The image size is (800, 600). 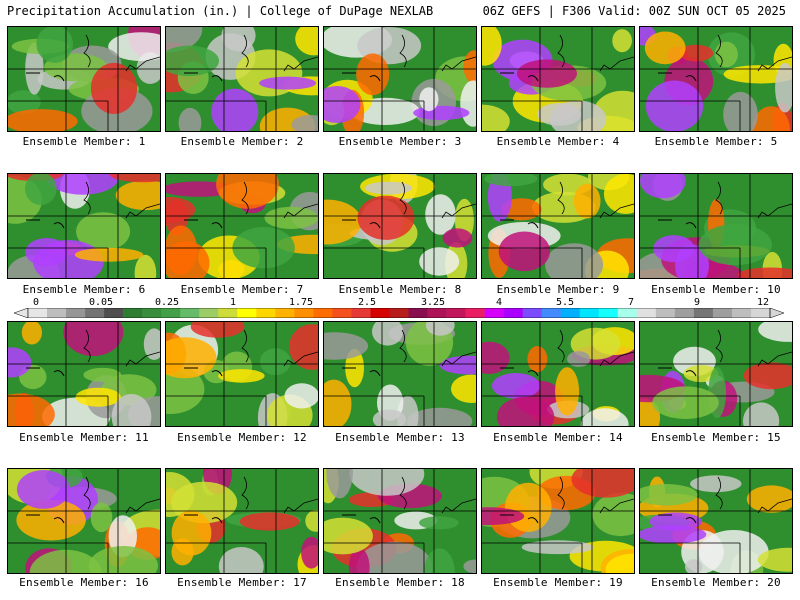 What do you see at coordinates (400, 141) in the screenshot?
I see `ensemble-member-caption: Ensemble Member: 3` at bounding box center [400, 141].